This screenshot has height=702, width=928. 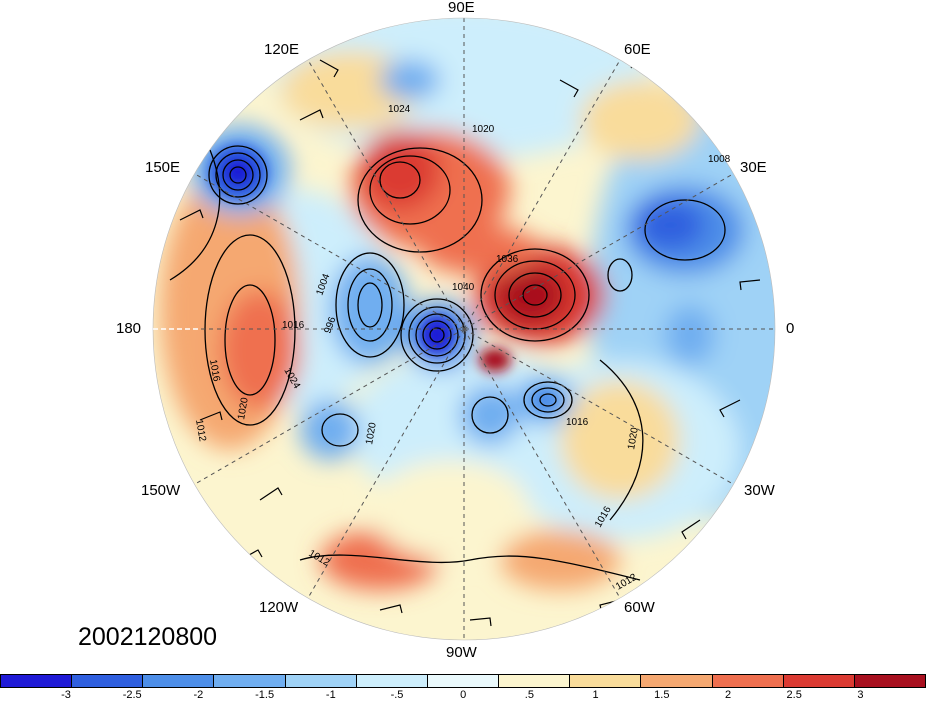 What do you see at coordinates (595, 695) in the screenshot?
I see `colorbar-tick-label: 1` at bounding box center [595, 695].